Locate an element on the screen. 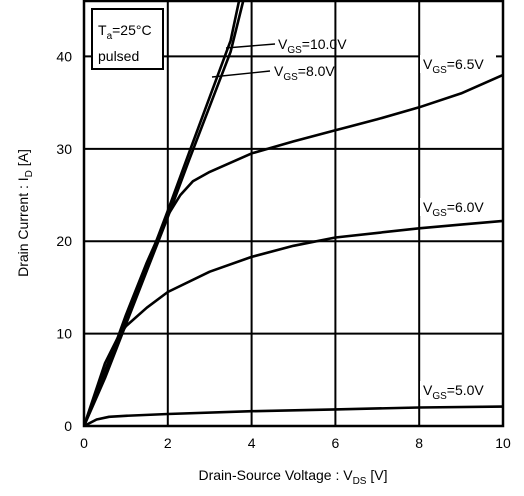 This screenshot has height=496, width=524. series-label-8v: VGS=8.0V is located at coordinates (304, 73).